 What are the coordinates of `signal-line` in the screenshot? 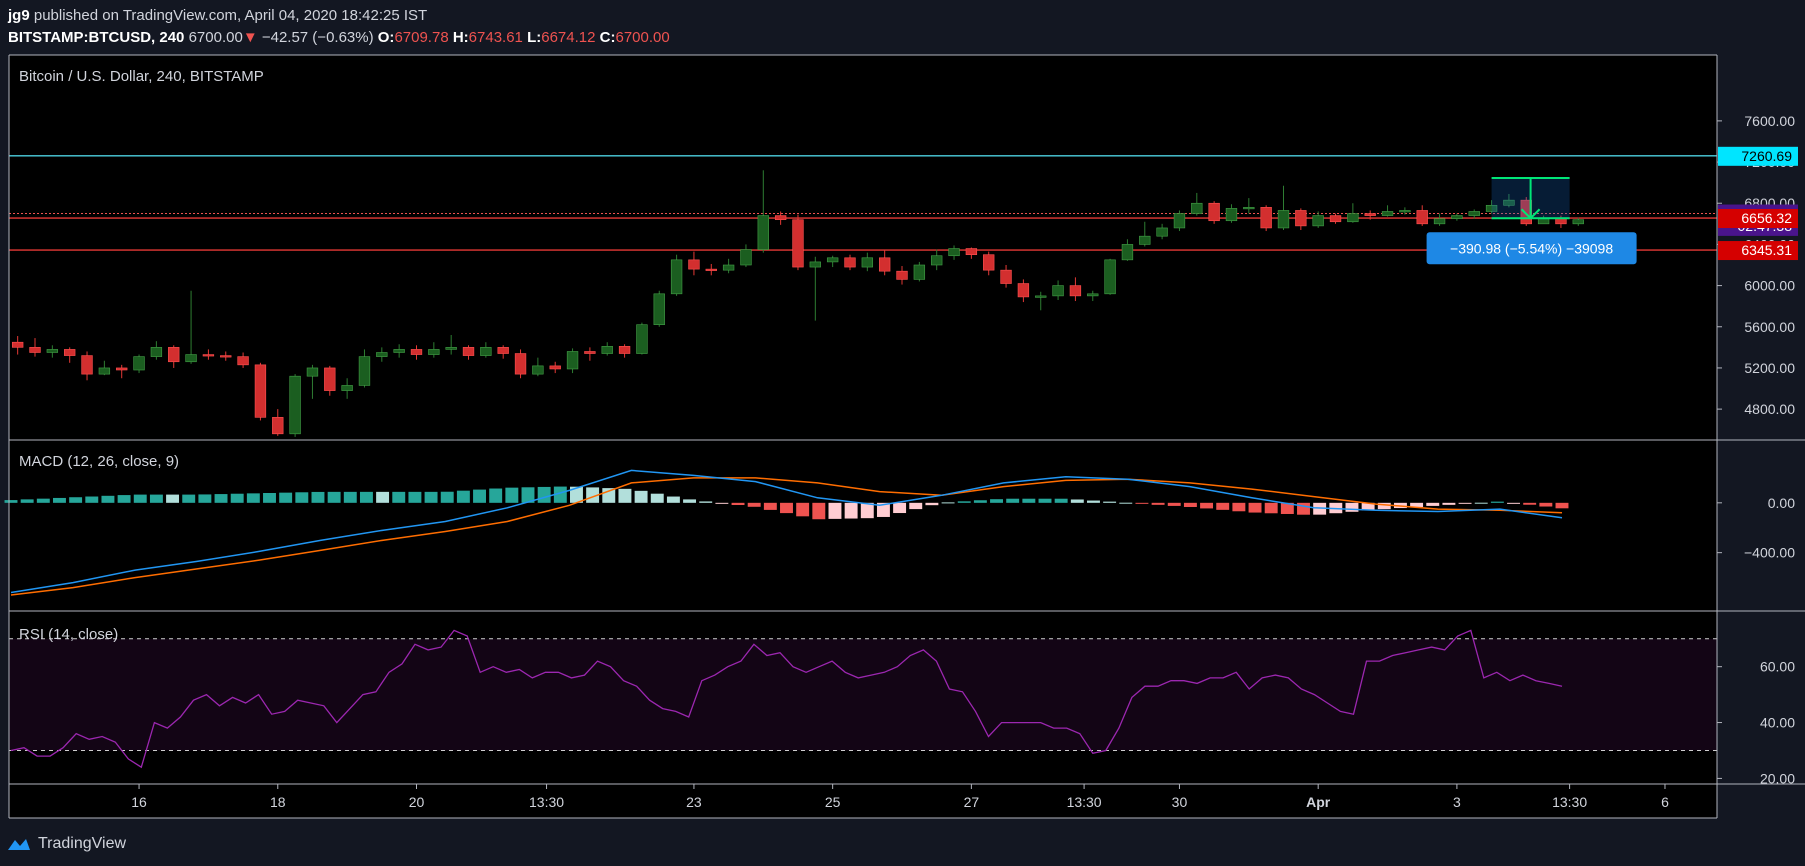 It's located at (786, 536).